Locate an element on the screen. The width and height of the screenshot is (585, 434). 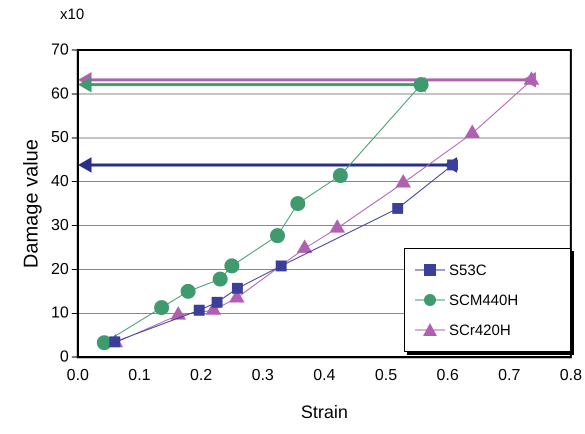
y-tick-label: 70 is located at coordinates (60, 49).